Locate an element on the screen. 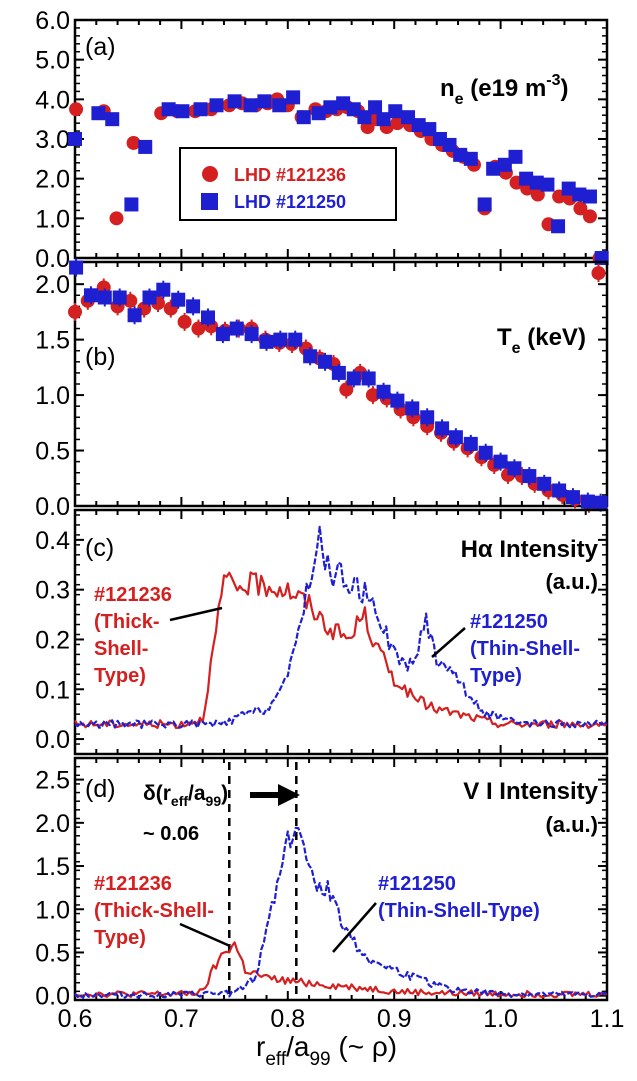 This screenshot has width=637, height=1081. panel-b-ylabel-rest: (keV) is located at coordinates (553, 337).